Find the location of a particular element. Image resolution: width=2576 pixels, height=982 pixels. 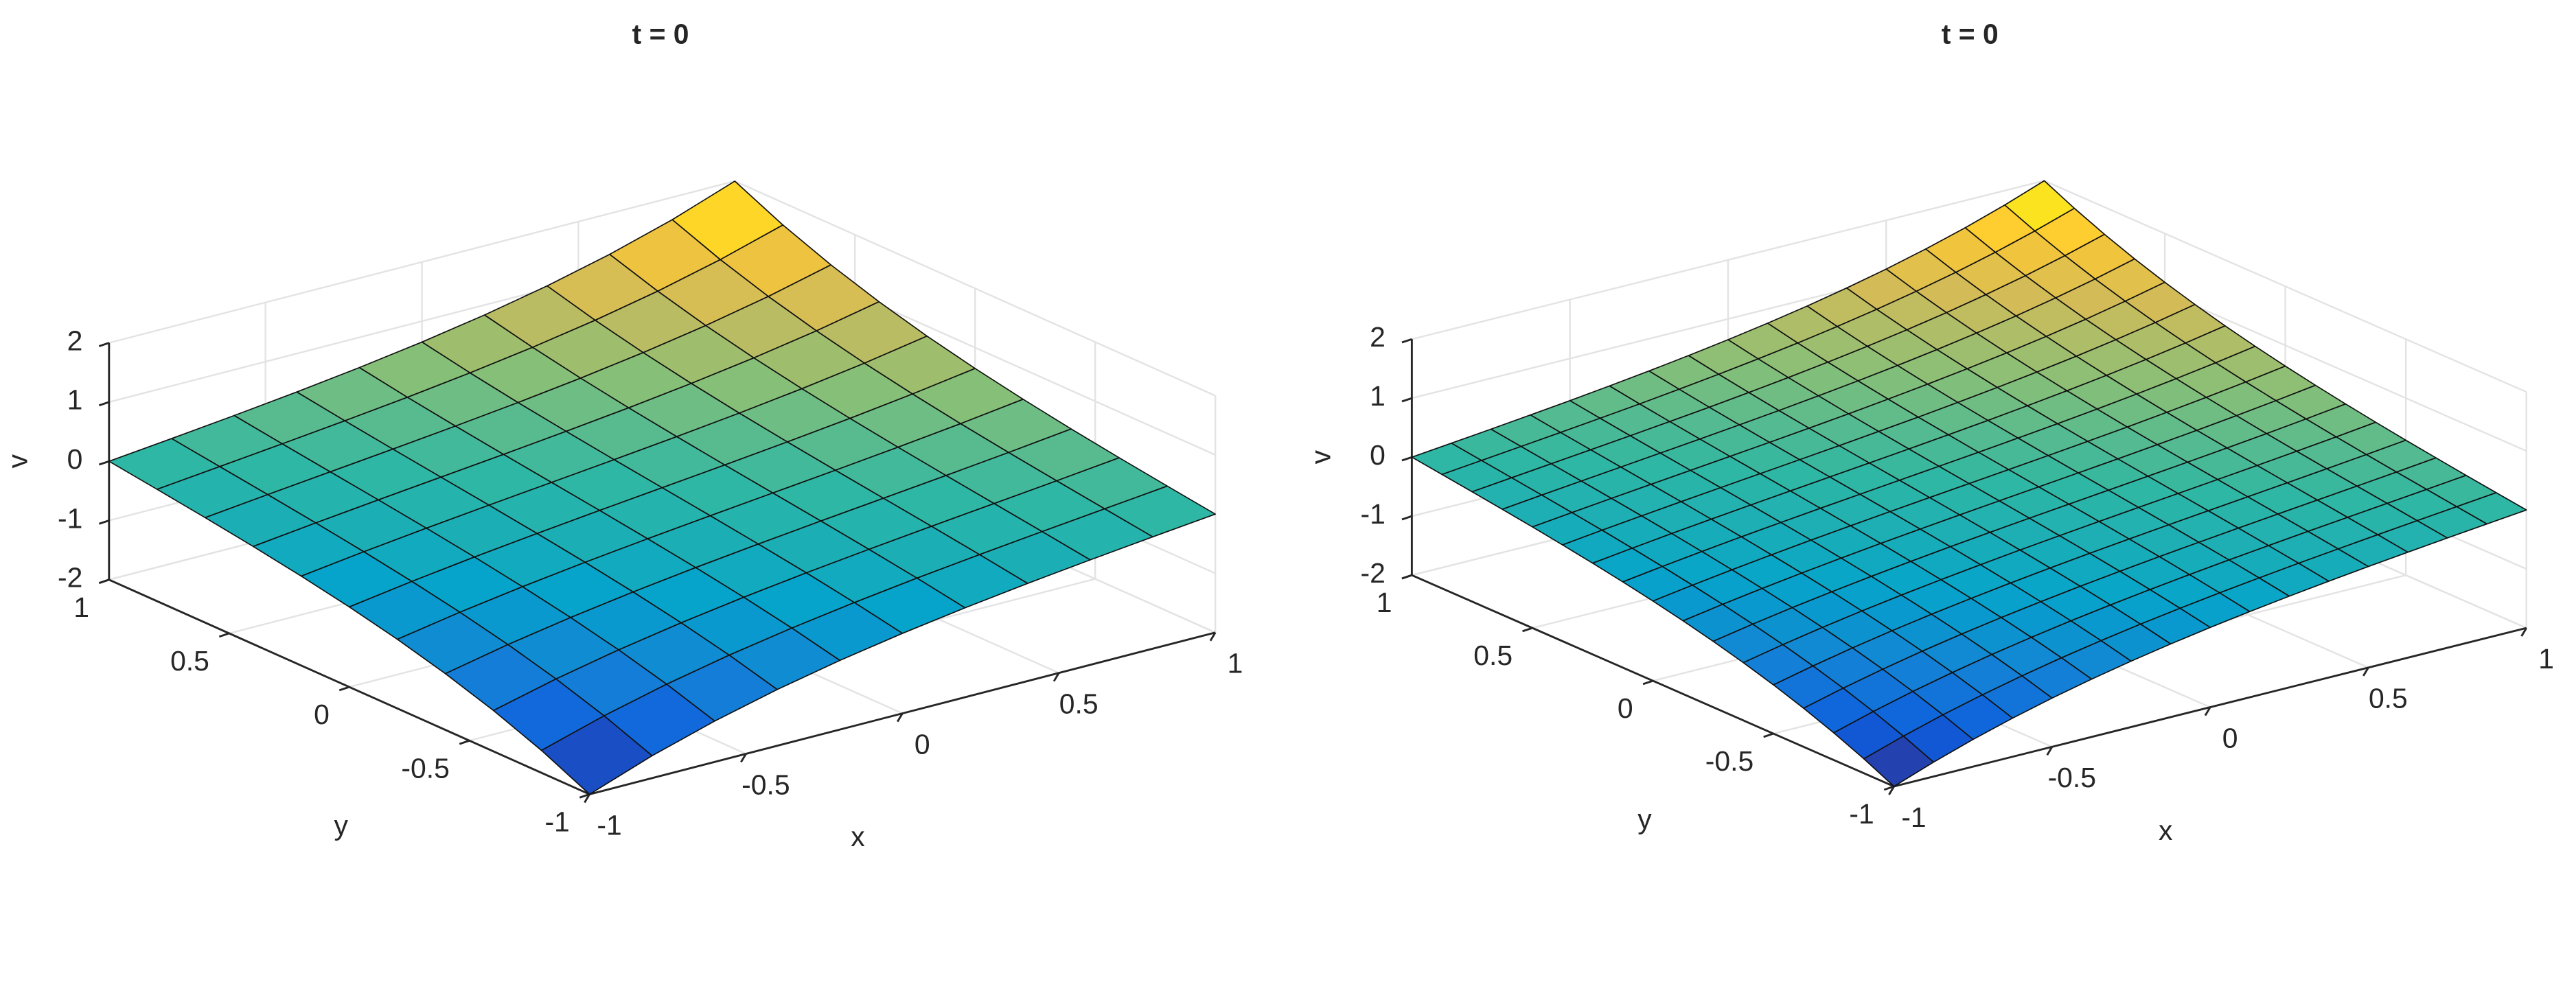

y-axis-line is located at coordinates (1653, 681).